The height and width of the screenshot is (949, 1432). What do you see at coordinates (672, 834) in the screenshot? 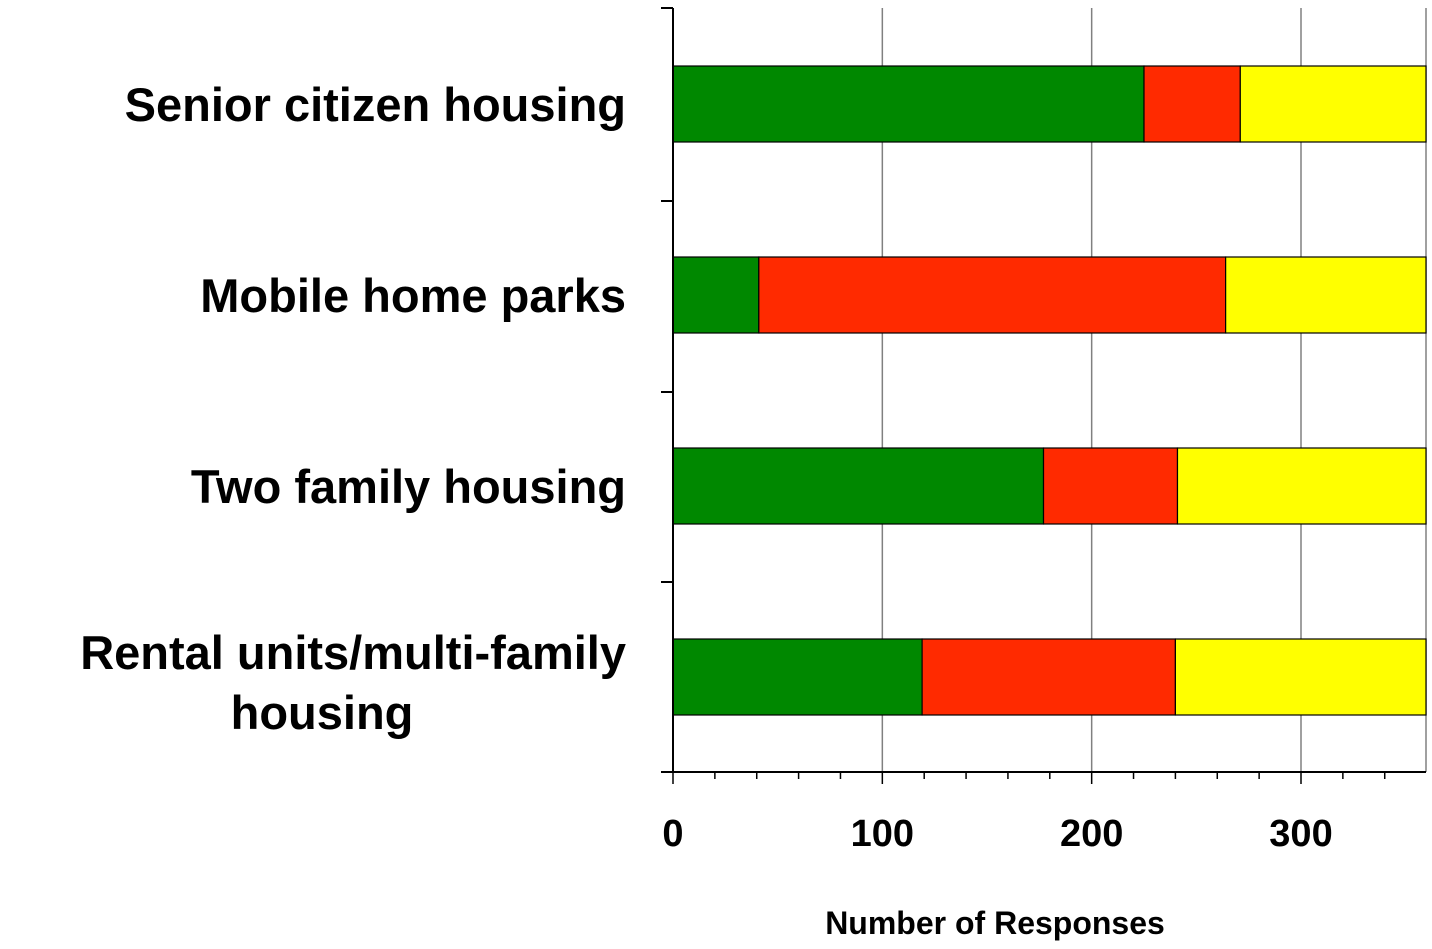
I see `x-tick-label-0: 0` at bounding box center [672, 834].